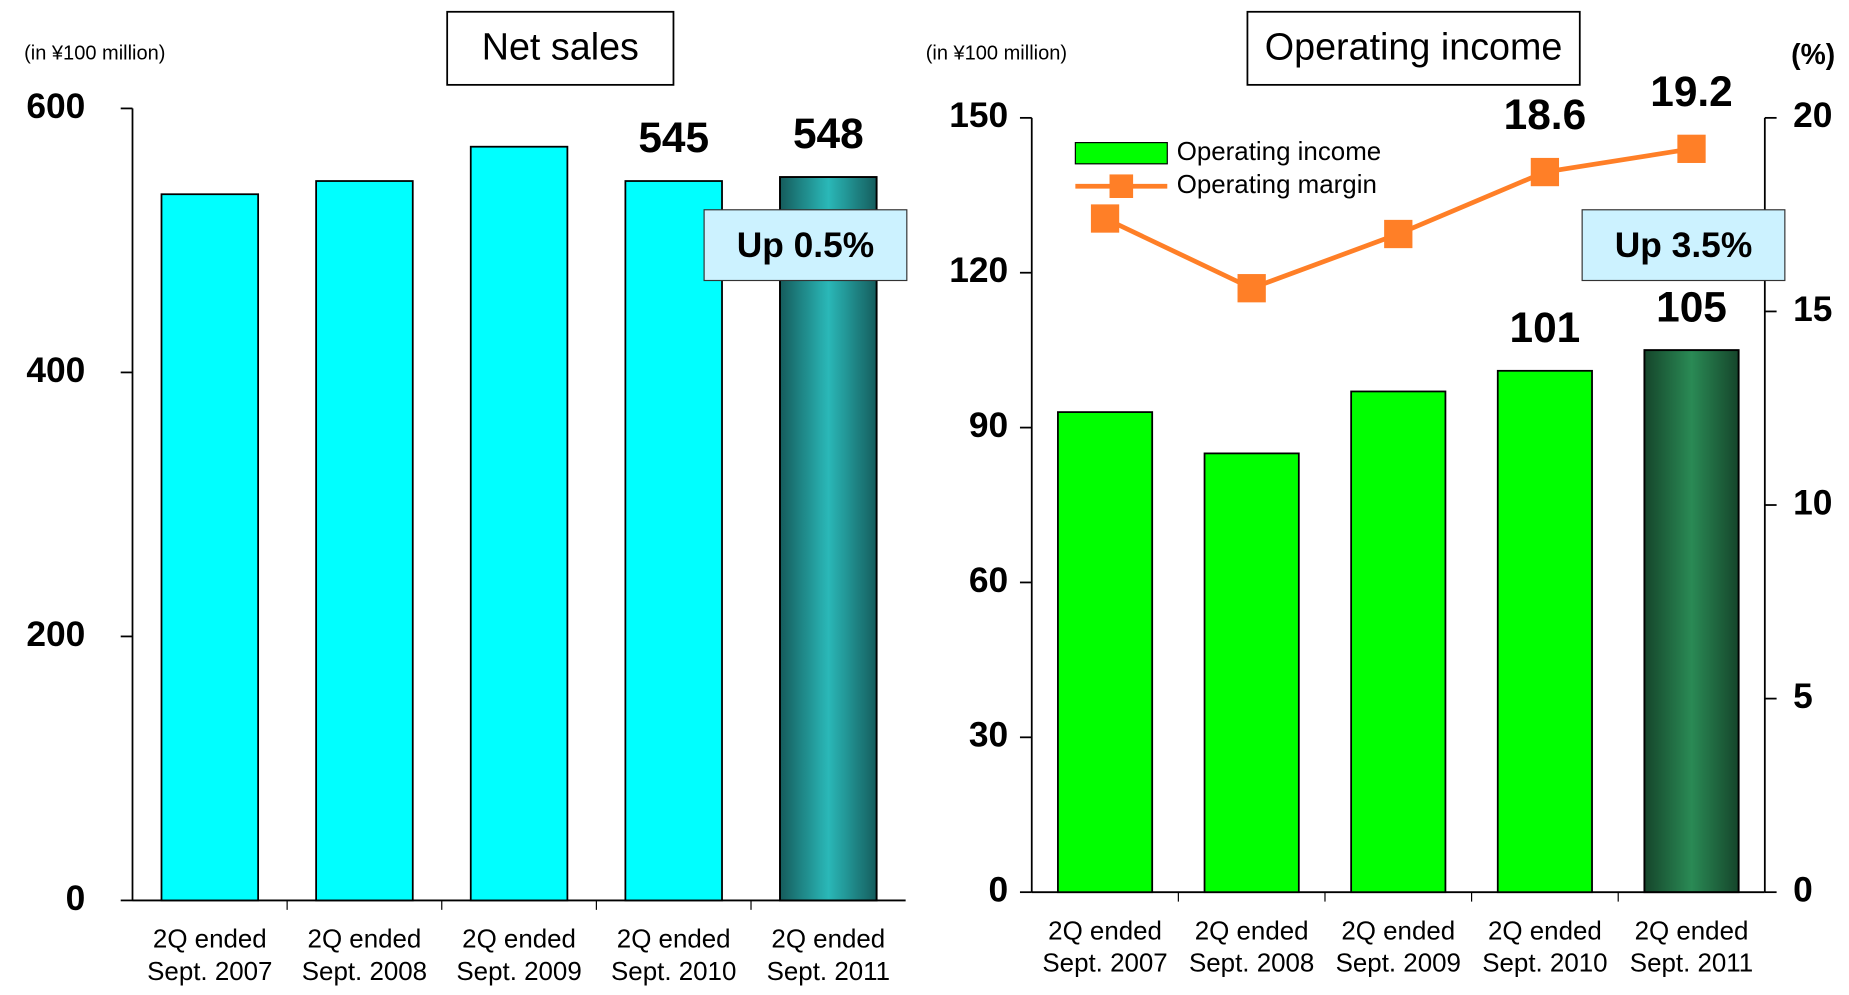 Image resolution: width=1849 pixels, height=995 pixels. What do you see at coordinates (55, 106) in the screenshot?
I see `y-tick-label: 600` at bounding box center [55, 106].